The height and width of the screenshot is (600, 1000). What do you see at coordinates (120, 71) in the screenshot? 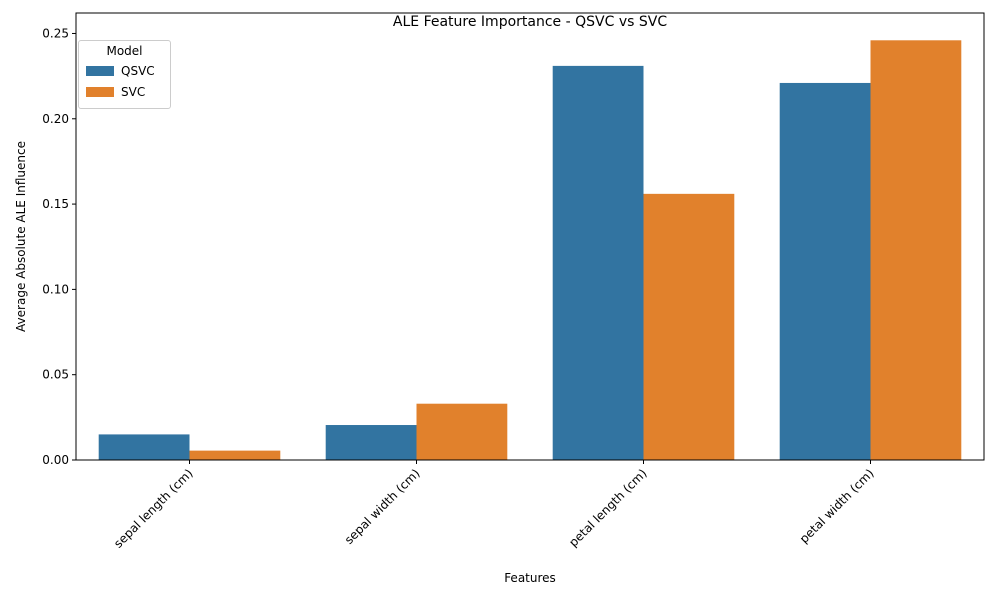
I see `legend-item-qsvc: QSVC` at bounding box center [120, 71].